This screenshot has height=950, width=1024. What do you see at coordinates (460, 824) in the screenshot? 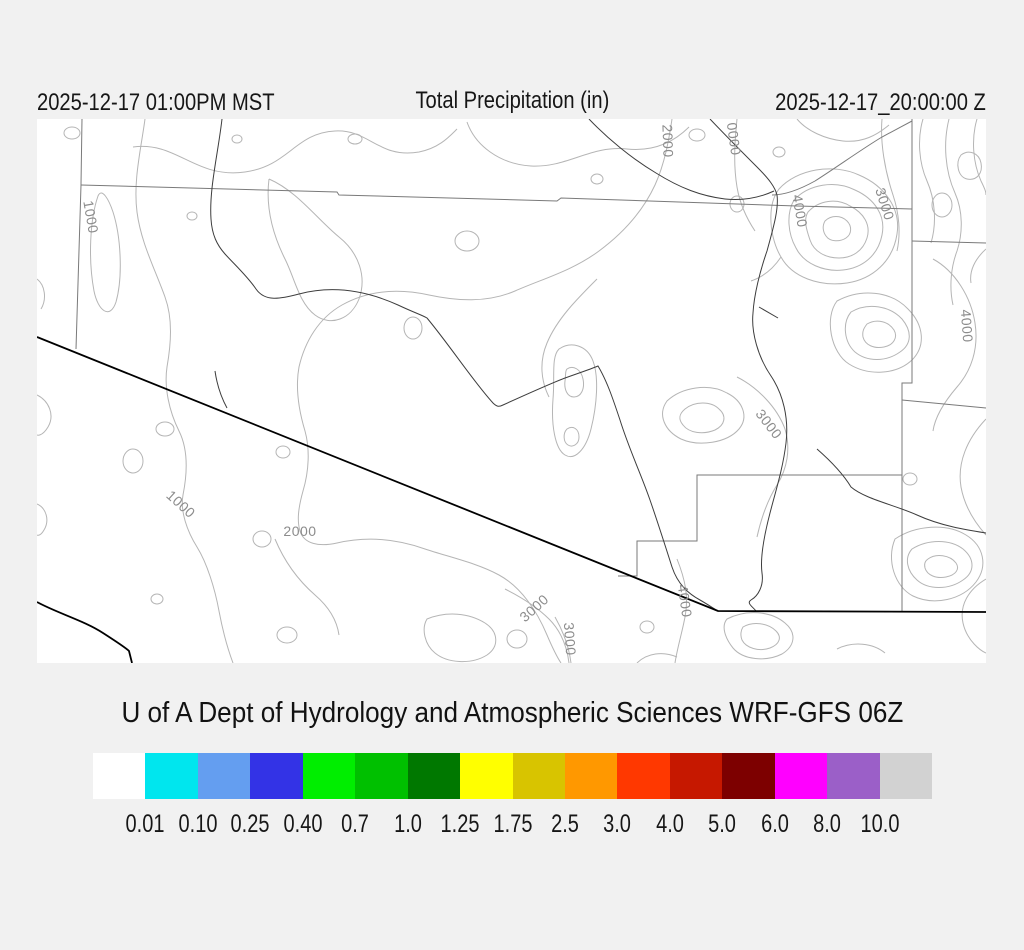
I see `colorbar-threshold-label: 1.25` at bounding box center [460, 824].